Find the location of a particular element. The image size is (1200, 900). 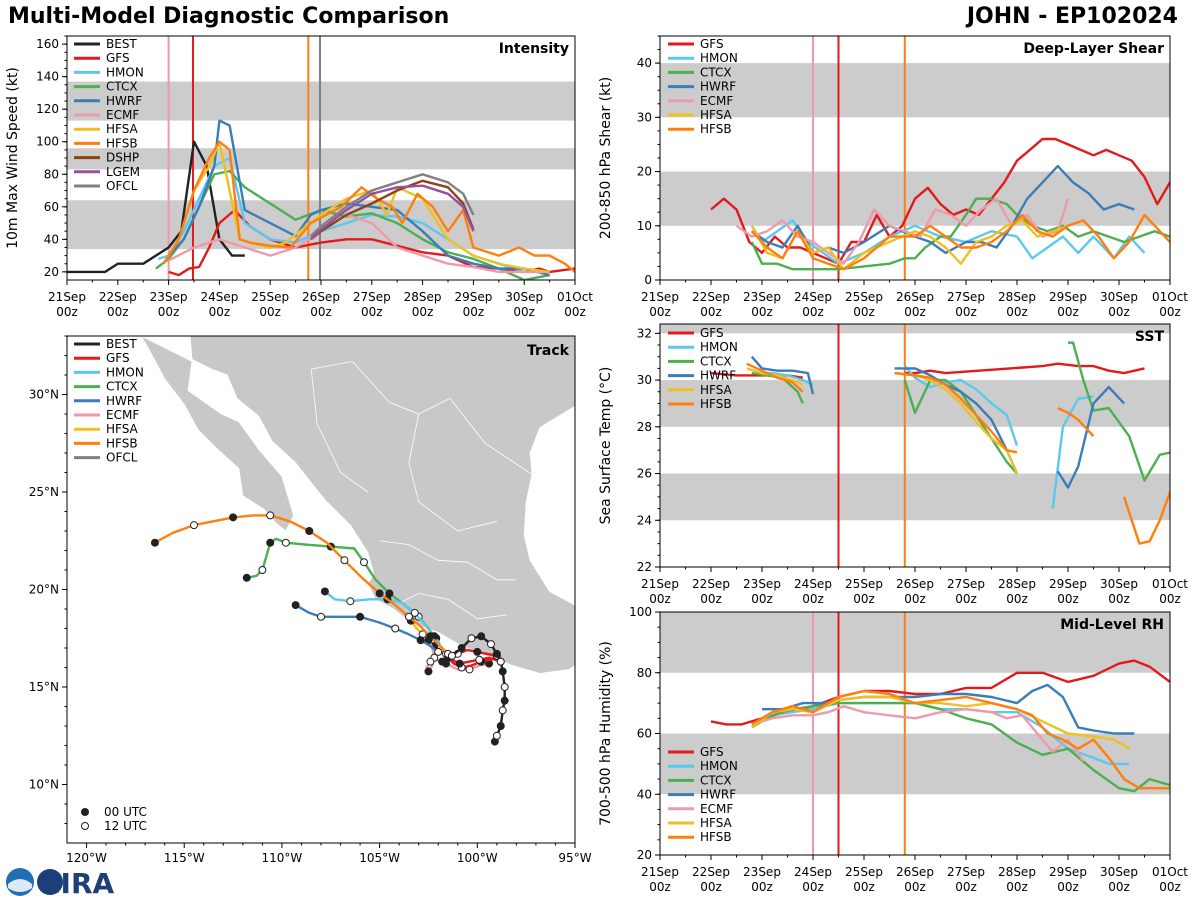

track-xtick-label: 115°W is located at coordinates (184, 858).